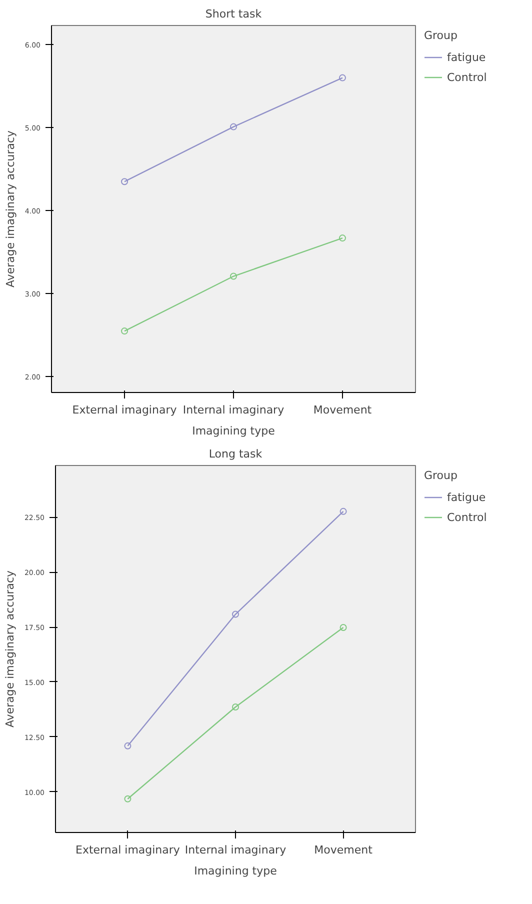 The height and width of the screenshot is (904, 532). I want to click on chart-title: Long task, so click(235, 454).